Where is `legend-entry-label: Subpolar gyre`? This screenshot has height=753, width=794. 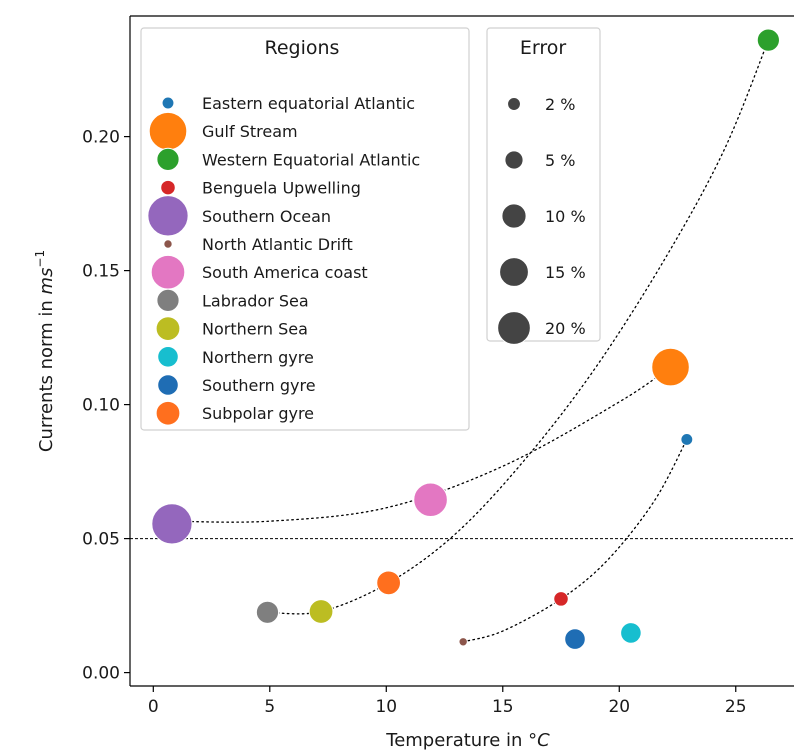
legend-entry-label: Subpolar gyre is located at coordinates (258, 413).